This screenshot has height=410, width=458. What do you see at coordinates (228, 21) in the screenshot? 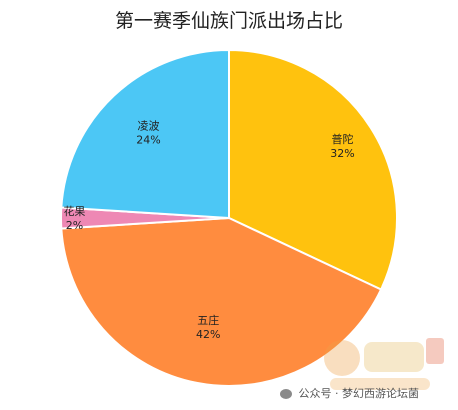
I see `chart-title: 第一赛季仙族门派出场占比` at bounding box center [228, 21].